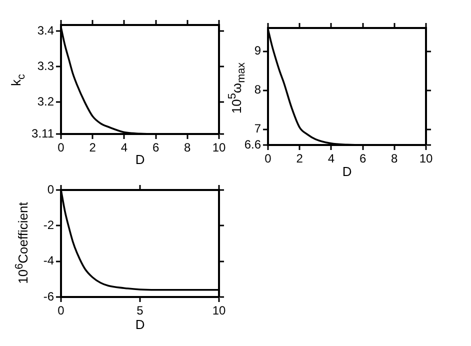  What do you see at coordinates (45, 101) in the screenshot?
I see `y-tick-label: 3.2` at bounding box center [45, 101].